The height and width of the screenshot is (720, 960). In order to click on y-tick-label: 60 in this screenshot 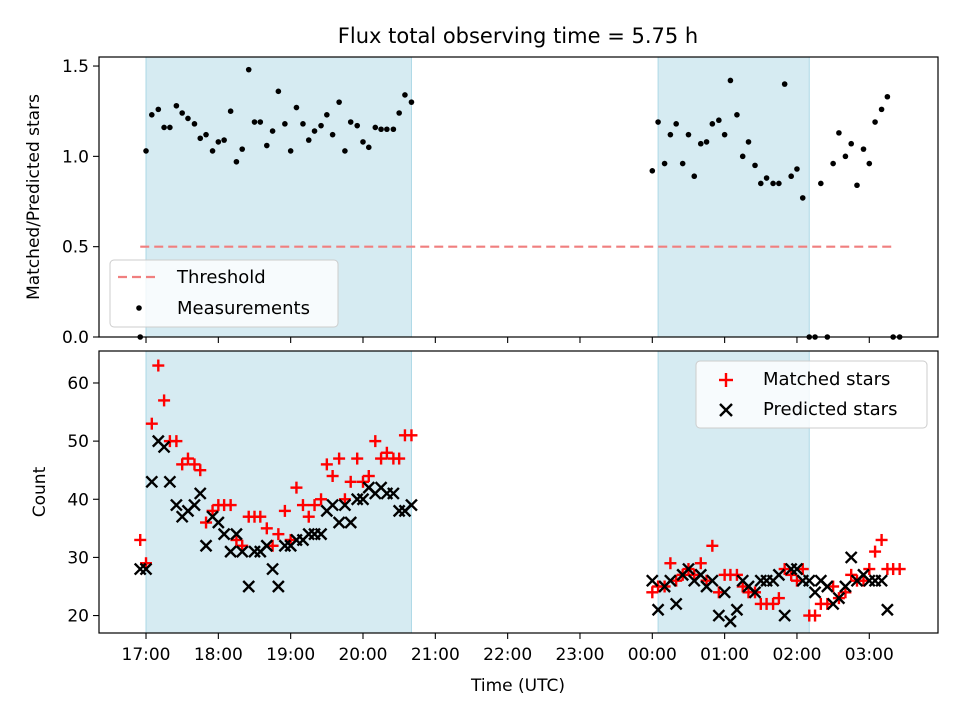, I will do `click(78, 384)`.